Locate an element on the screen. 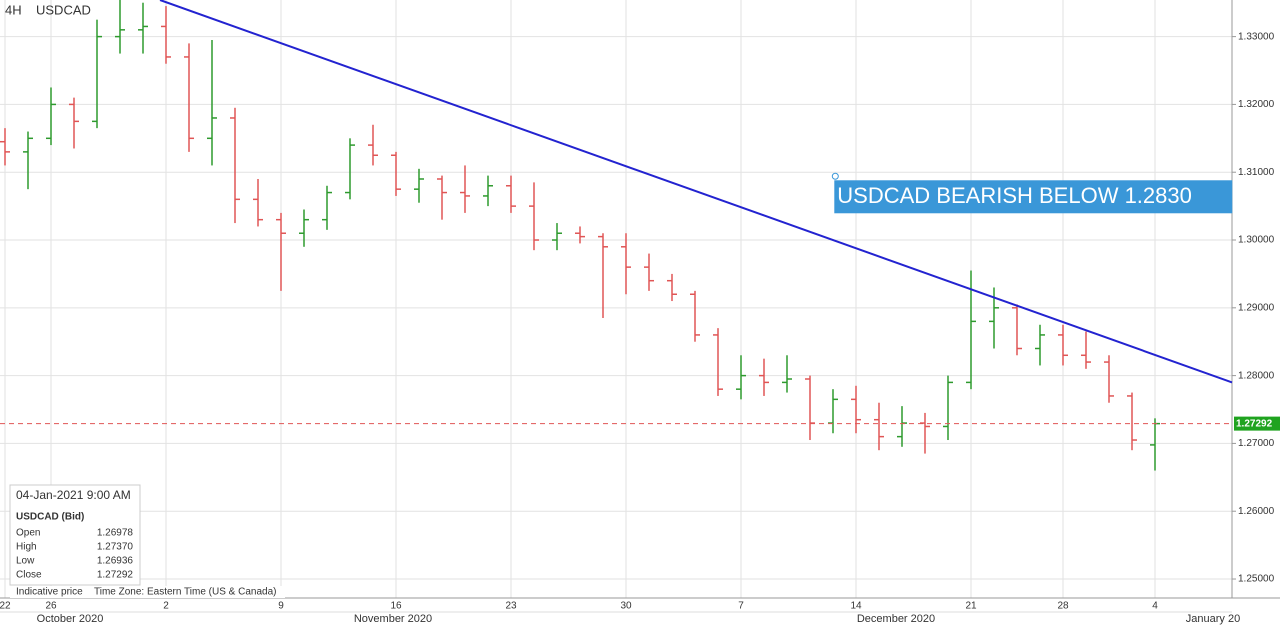 This screenshot has width=1280, height=625. y-tick-label: 1.25000 is located at coordinates (1256, 579).